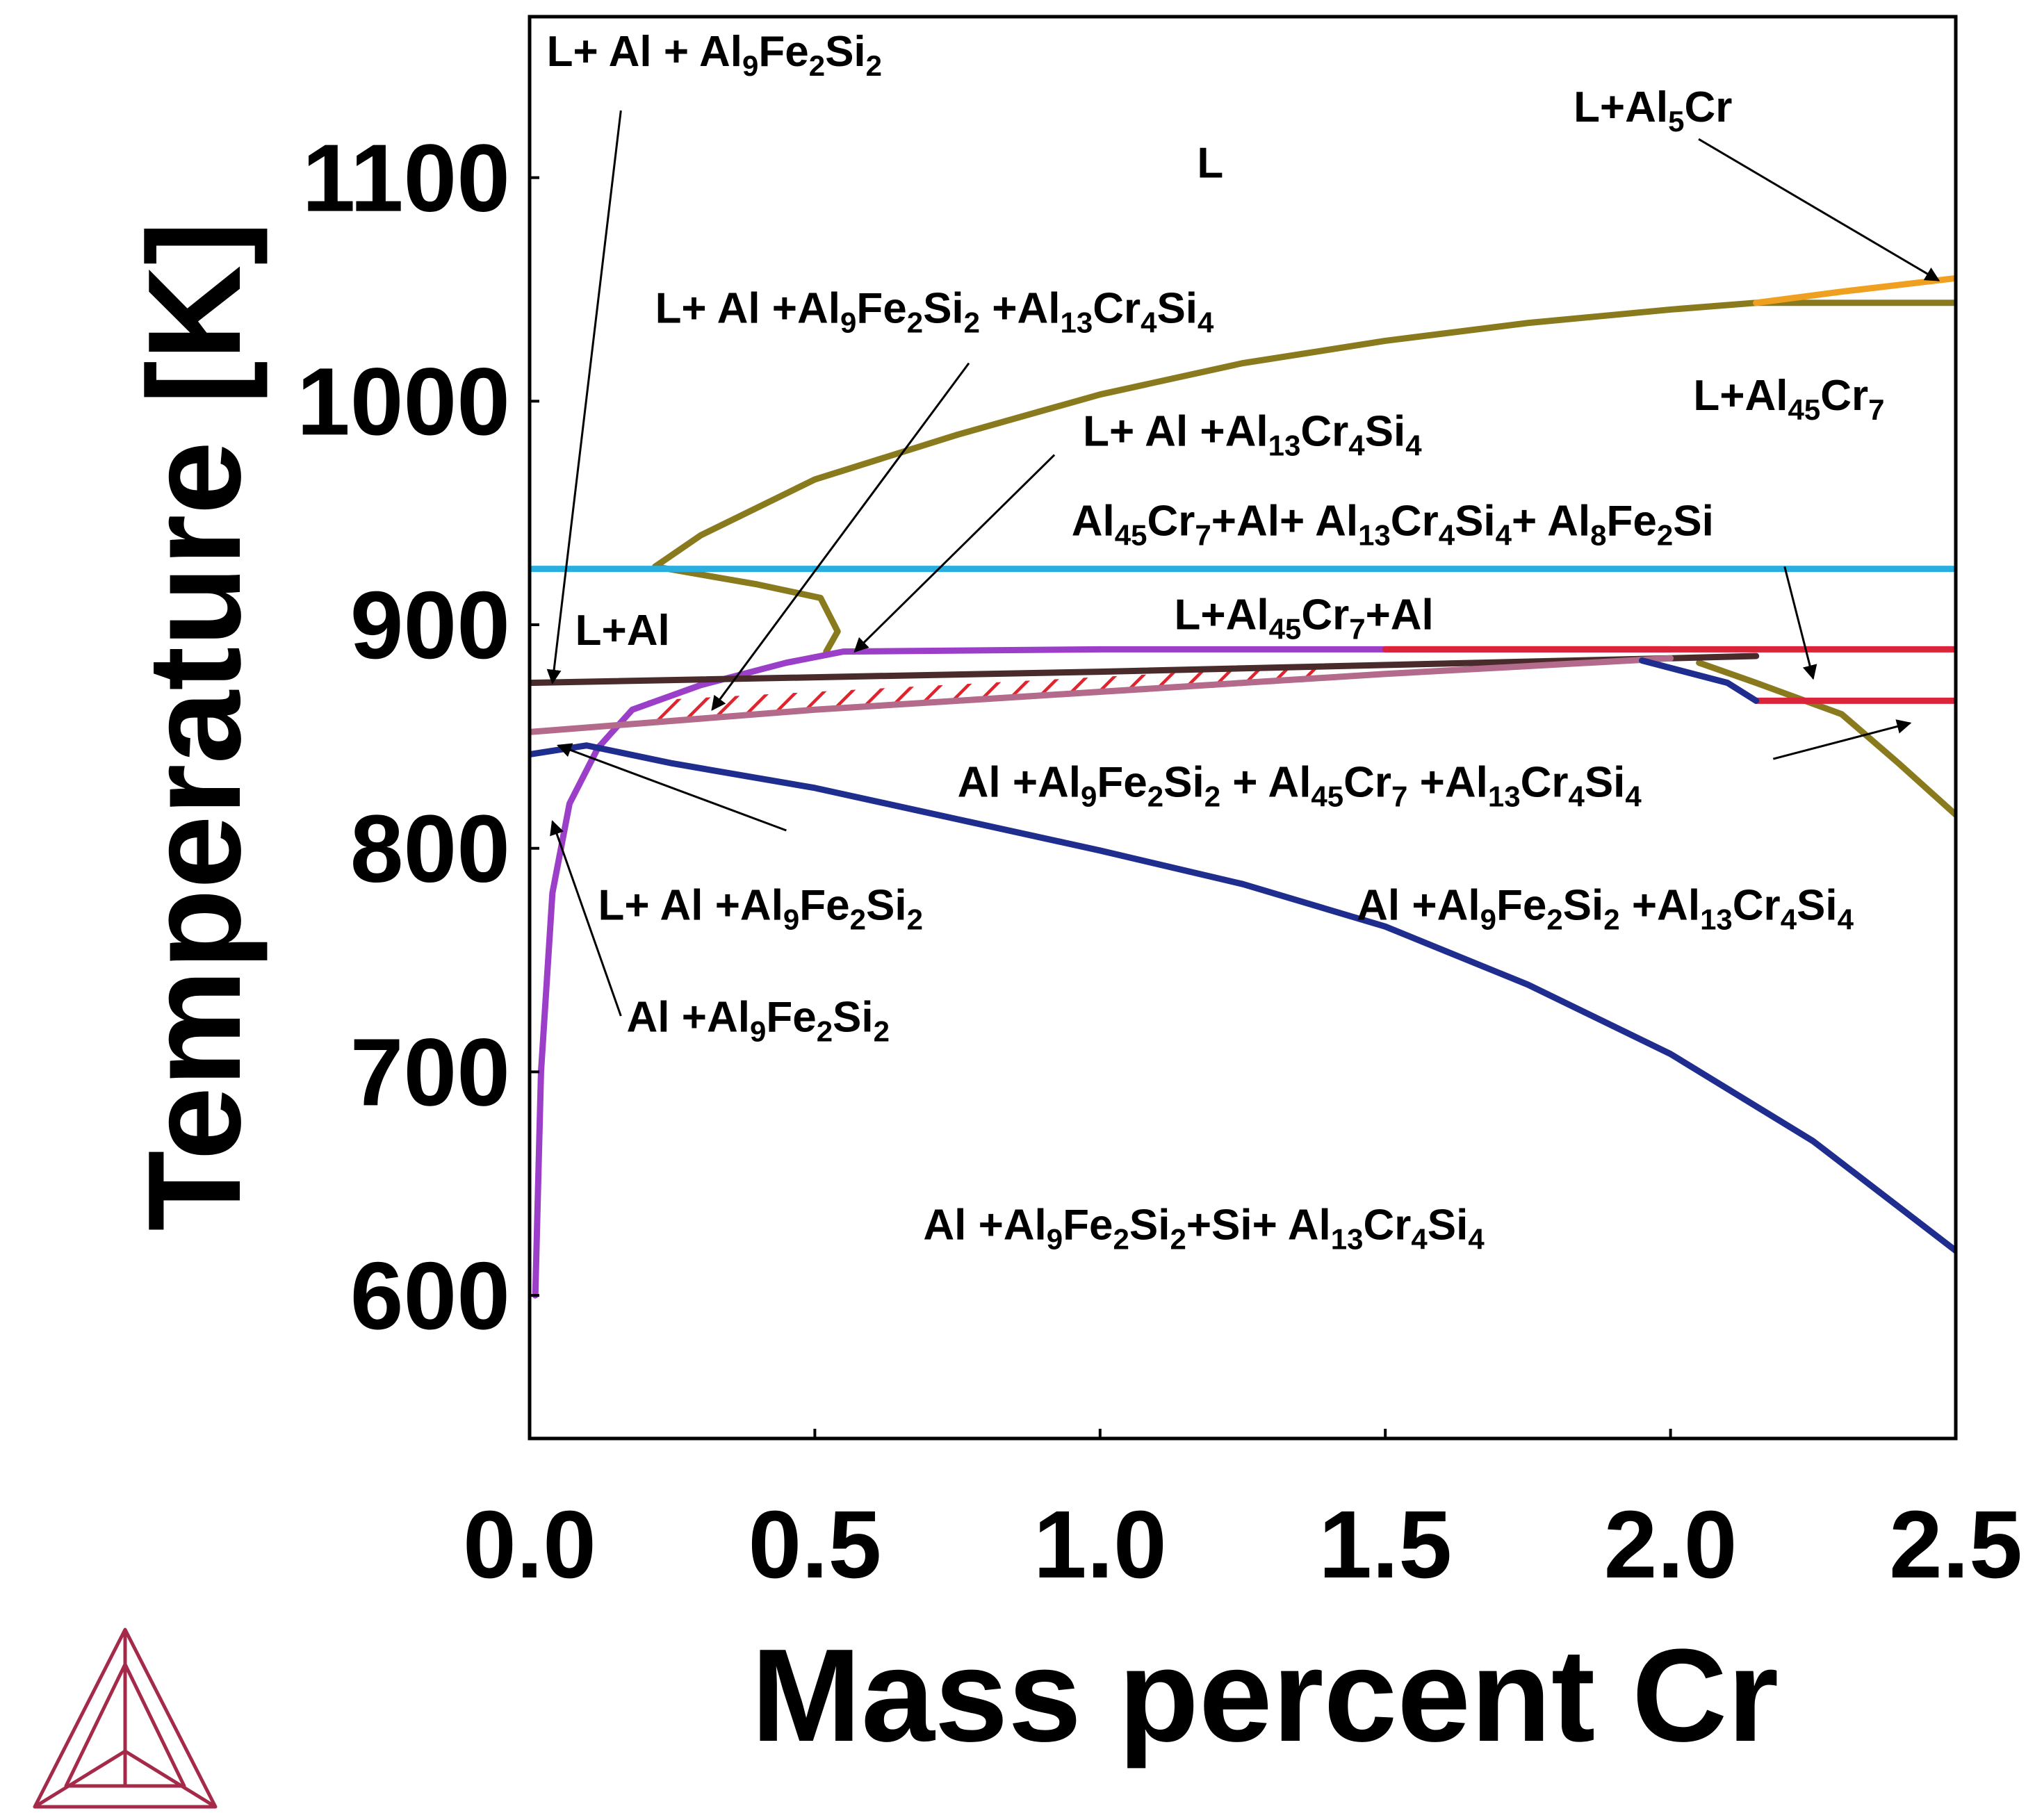 The height and width of the screenshot is (1820, 2035). What do you see at coordinates (1955, 1545) in the screenshot?
I see `x-tick-label: 2.5` at bounding box center [1955, 1545].